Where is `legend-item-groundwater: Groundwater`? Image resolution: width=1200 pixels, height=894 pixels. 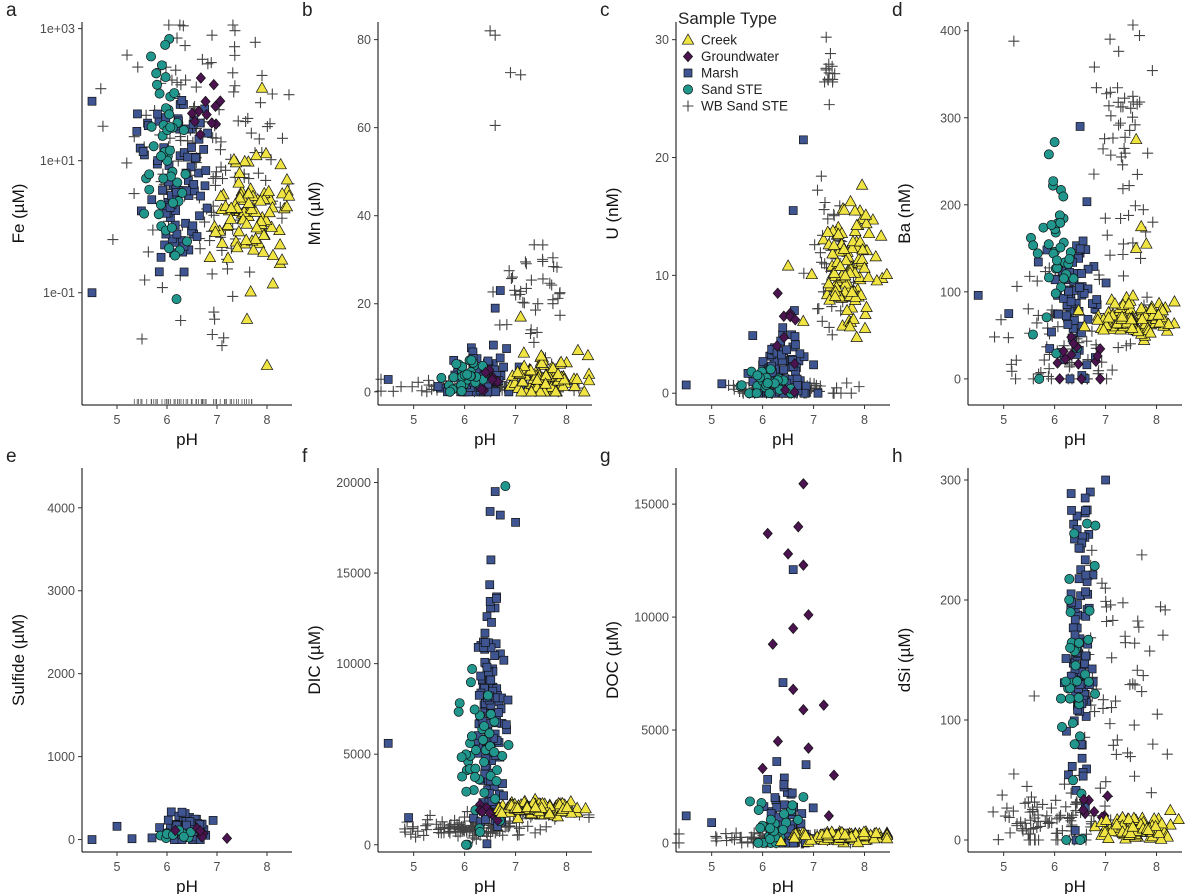
legend-item-groundwater: Groundwater is located at coordinates (731, 56).